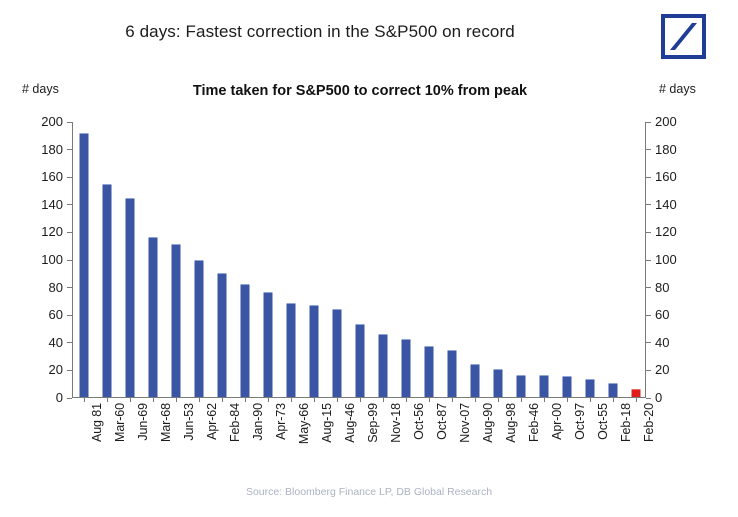 The image size is (738, 517). What do you see at coordinates (52, 121) in the screenshot?
I see `y-axis-label-left: 200` at bounding box center [52, 121].